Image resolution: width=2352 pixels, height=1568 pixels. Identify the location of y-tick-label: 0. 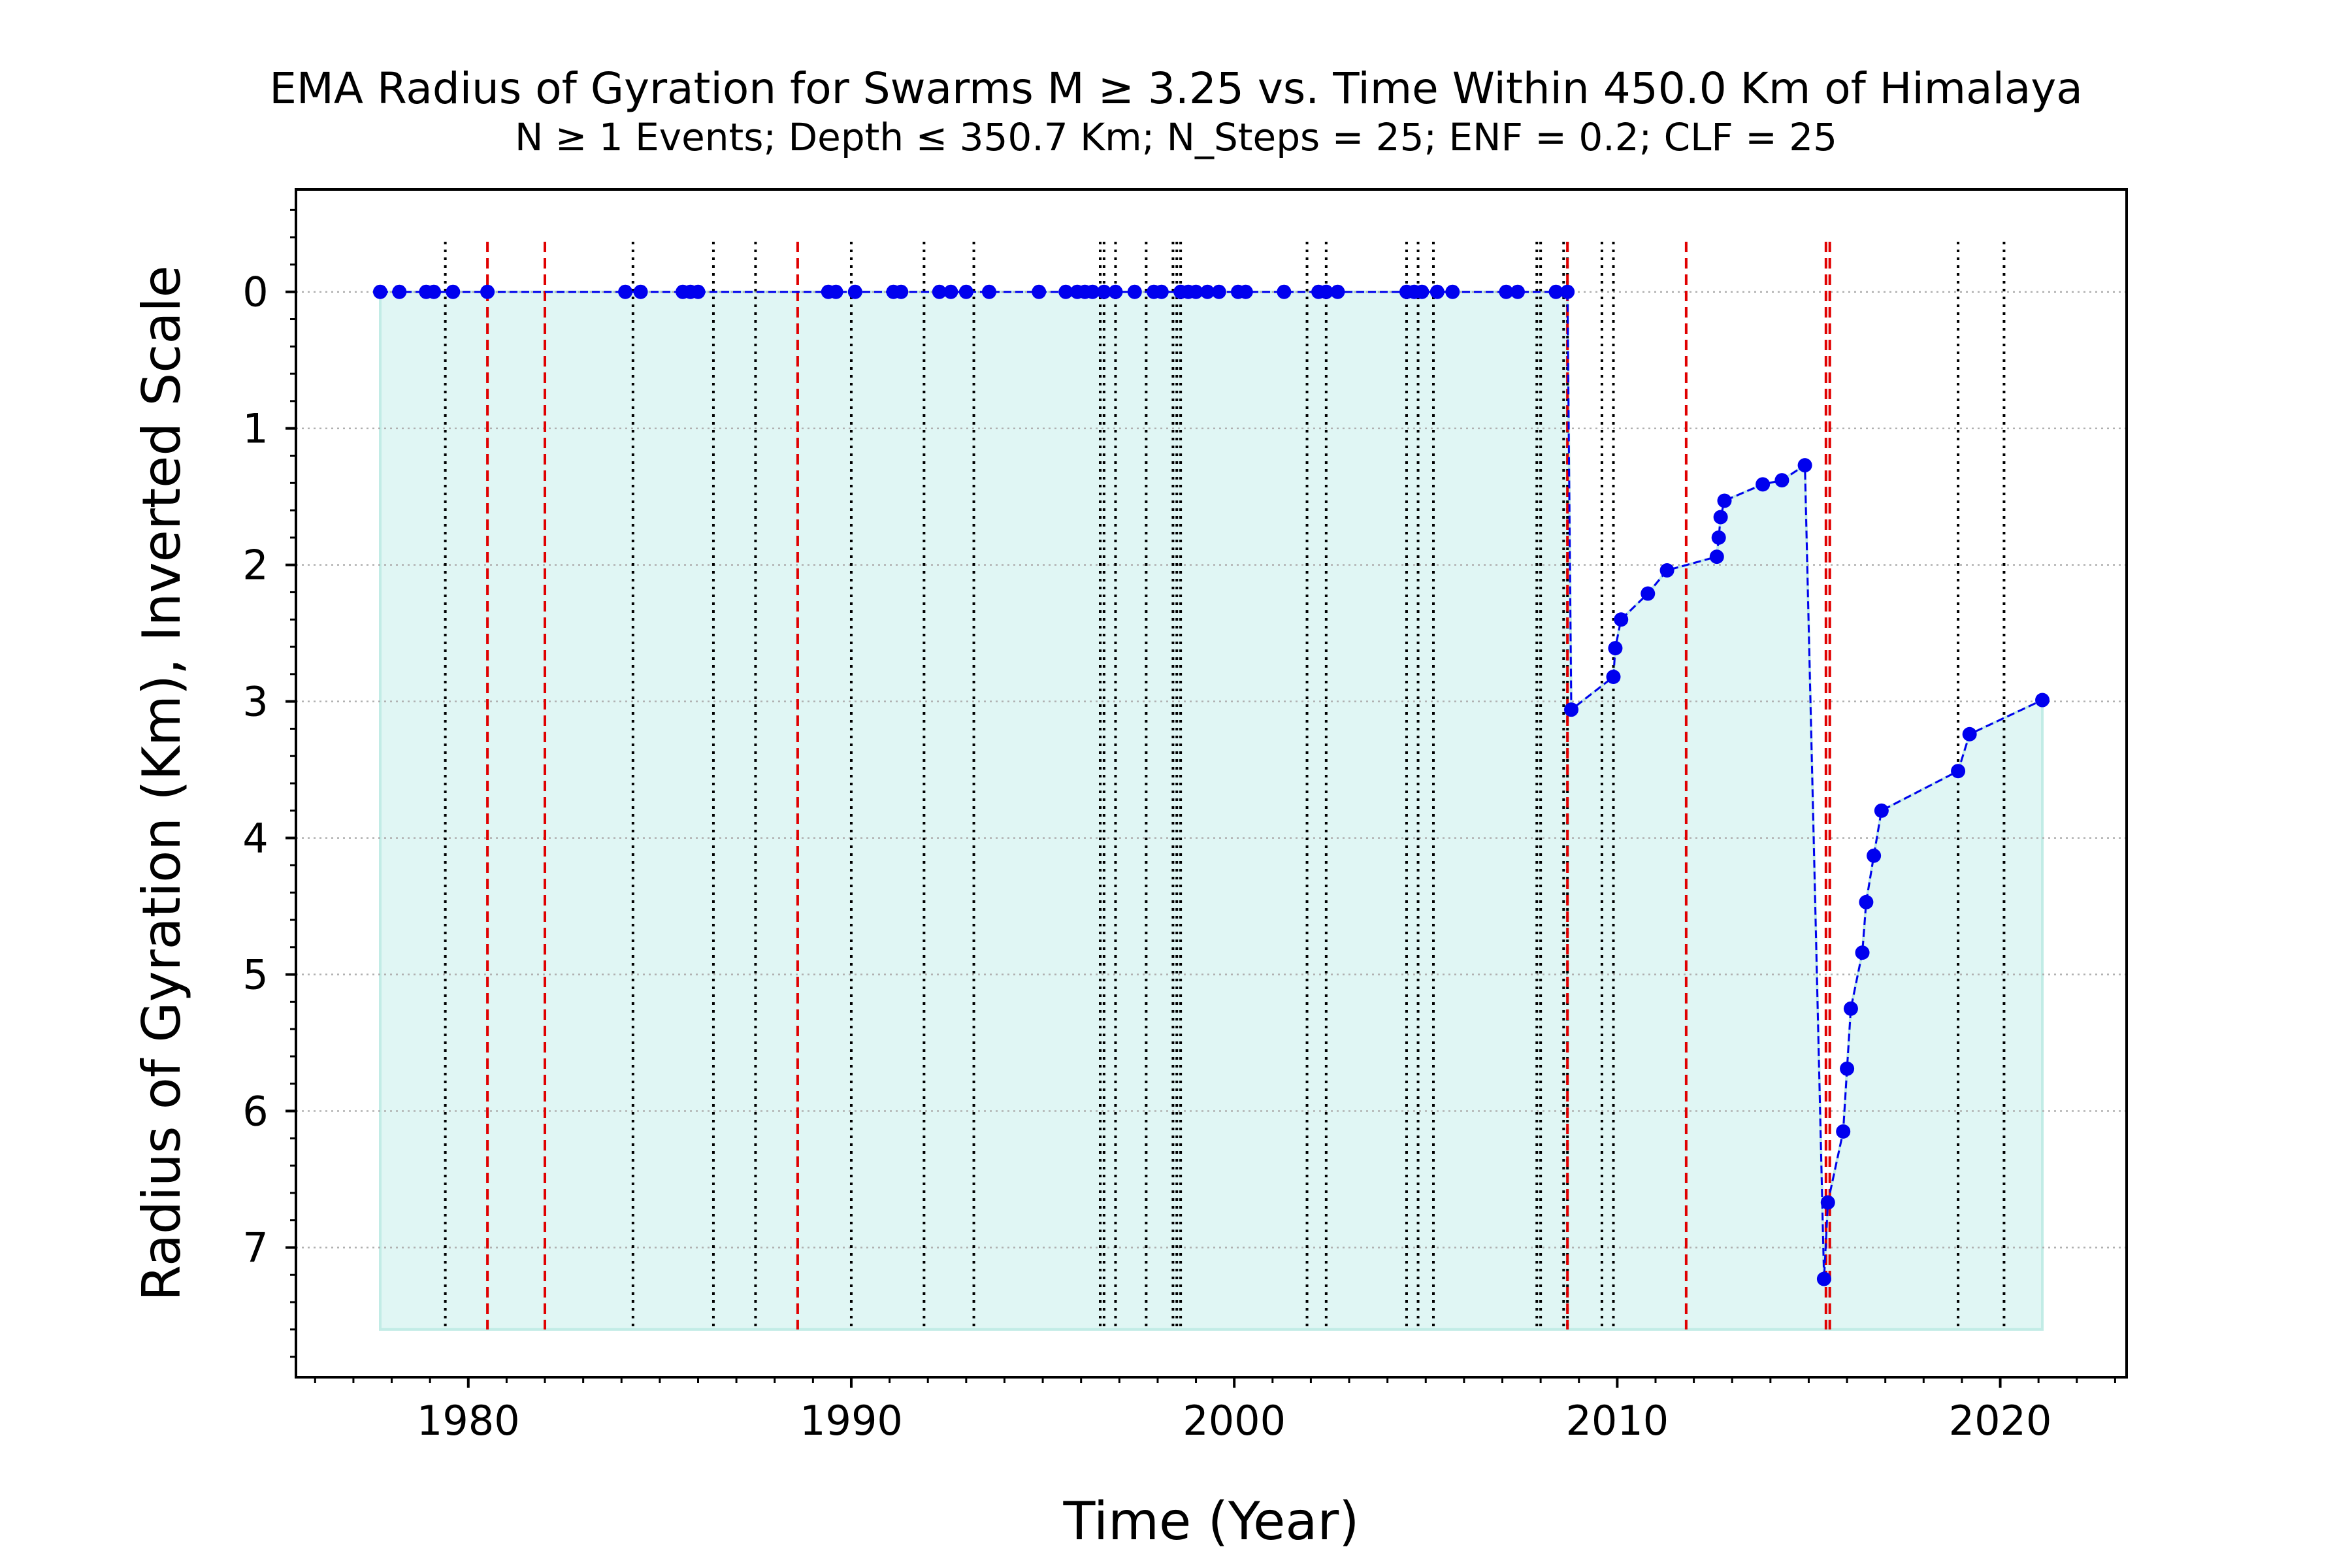
(255, 292).